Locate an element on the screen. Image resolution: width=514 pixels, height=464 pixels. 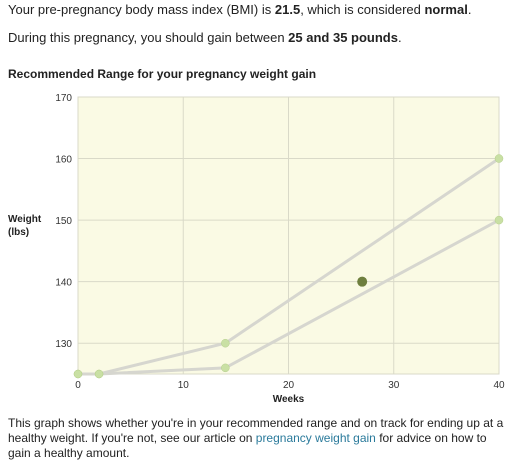
x-axis-title: Weeks is located at coordinates (289, 399).